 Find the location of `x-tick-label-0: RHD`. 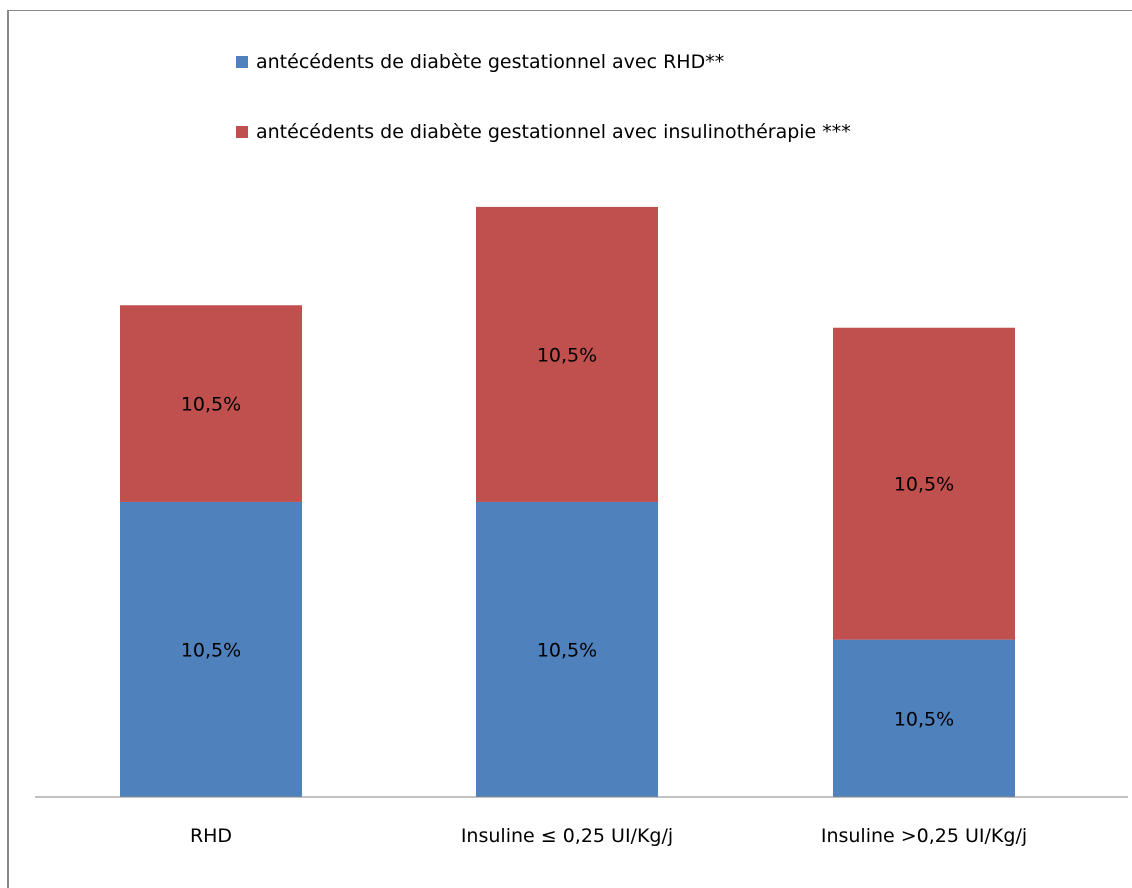

x-tick-label-0: RHD is located at coordinates (211, 836).